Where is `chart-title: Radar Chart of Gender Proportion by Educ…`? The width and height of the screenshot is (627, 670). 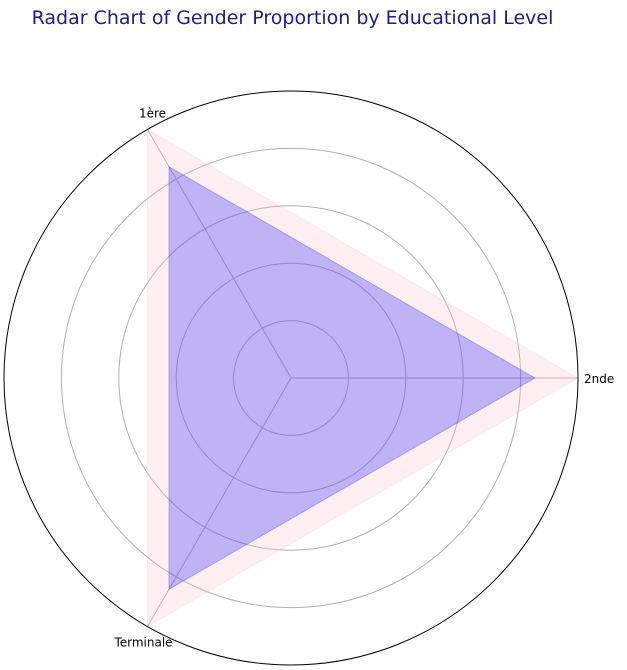 chart-title: Radar Chart of Gender Proportion by Educ… is located at coordinates (292, 18).